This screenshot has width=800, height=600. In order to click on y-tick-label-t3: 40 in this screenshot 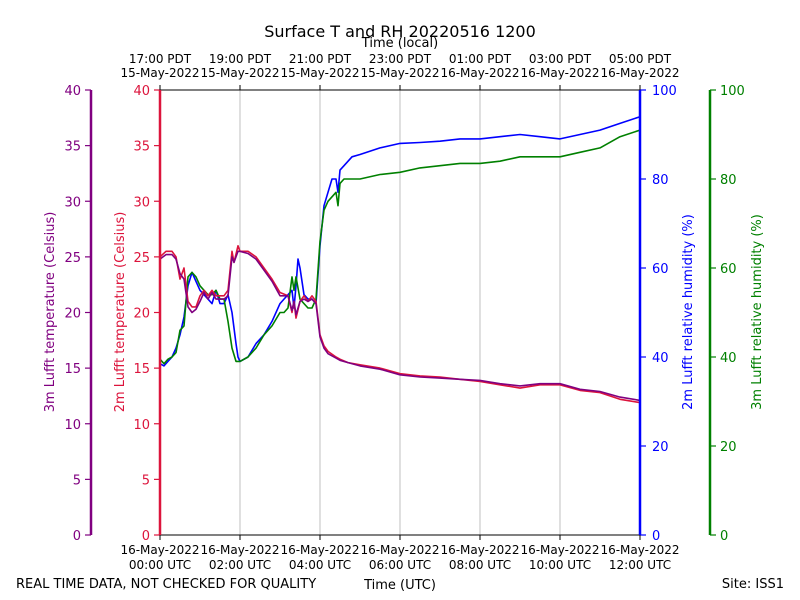, I will do `click(72, 91)`.